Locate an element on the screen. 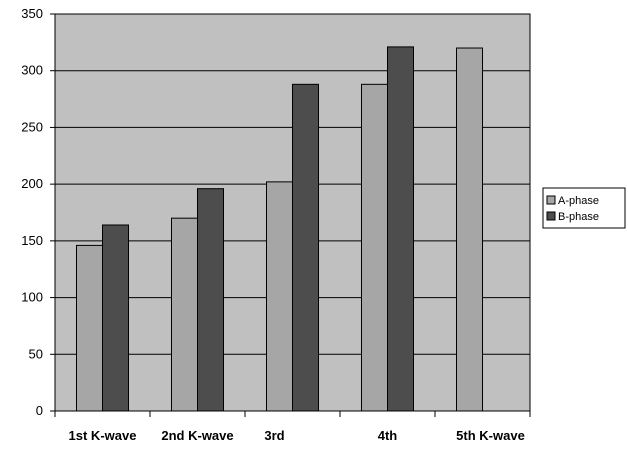  y-tick-label: 100 is located at coordinates (32, 297).